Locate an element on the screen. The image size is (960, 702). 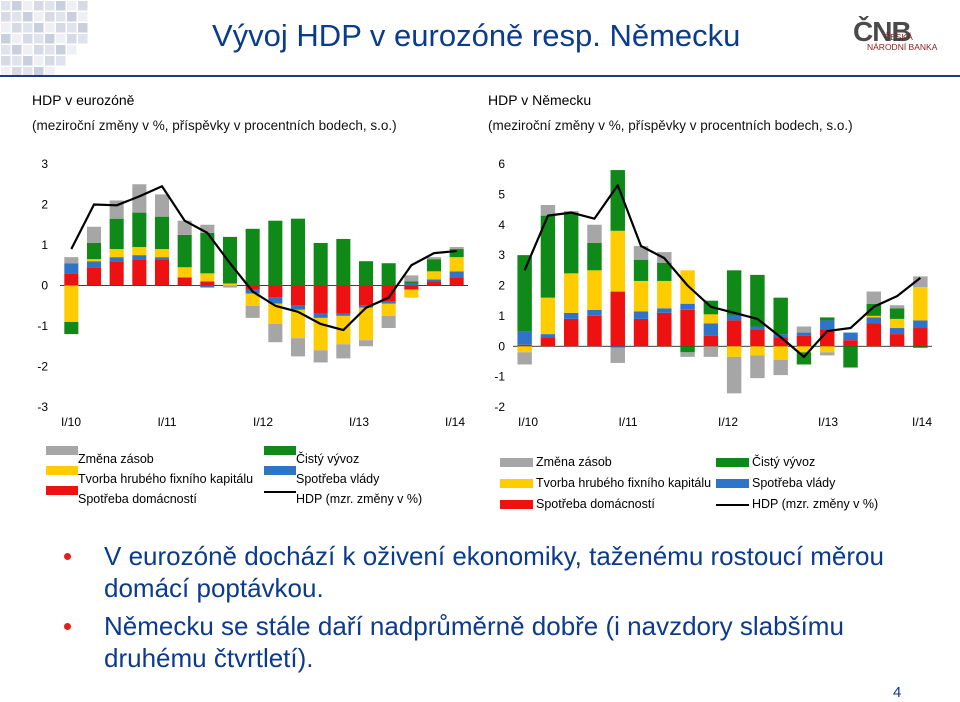
ez-legend-label: Změna zásob is located at coordinates (116, 459).